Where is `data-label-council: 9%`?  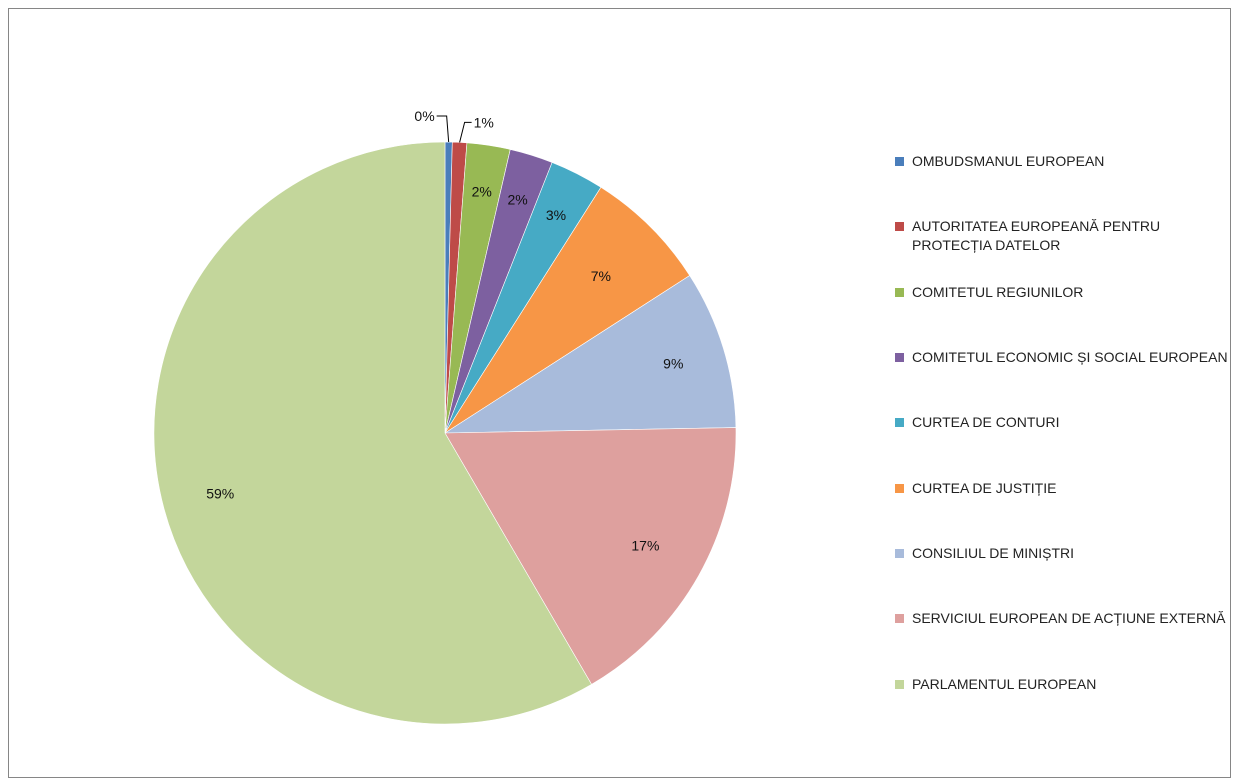 data-label-council: 9% is located at coordinates (673, 364).